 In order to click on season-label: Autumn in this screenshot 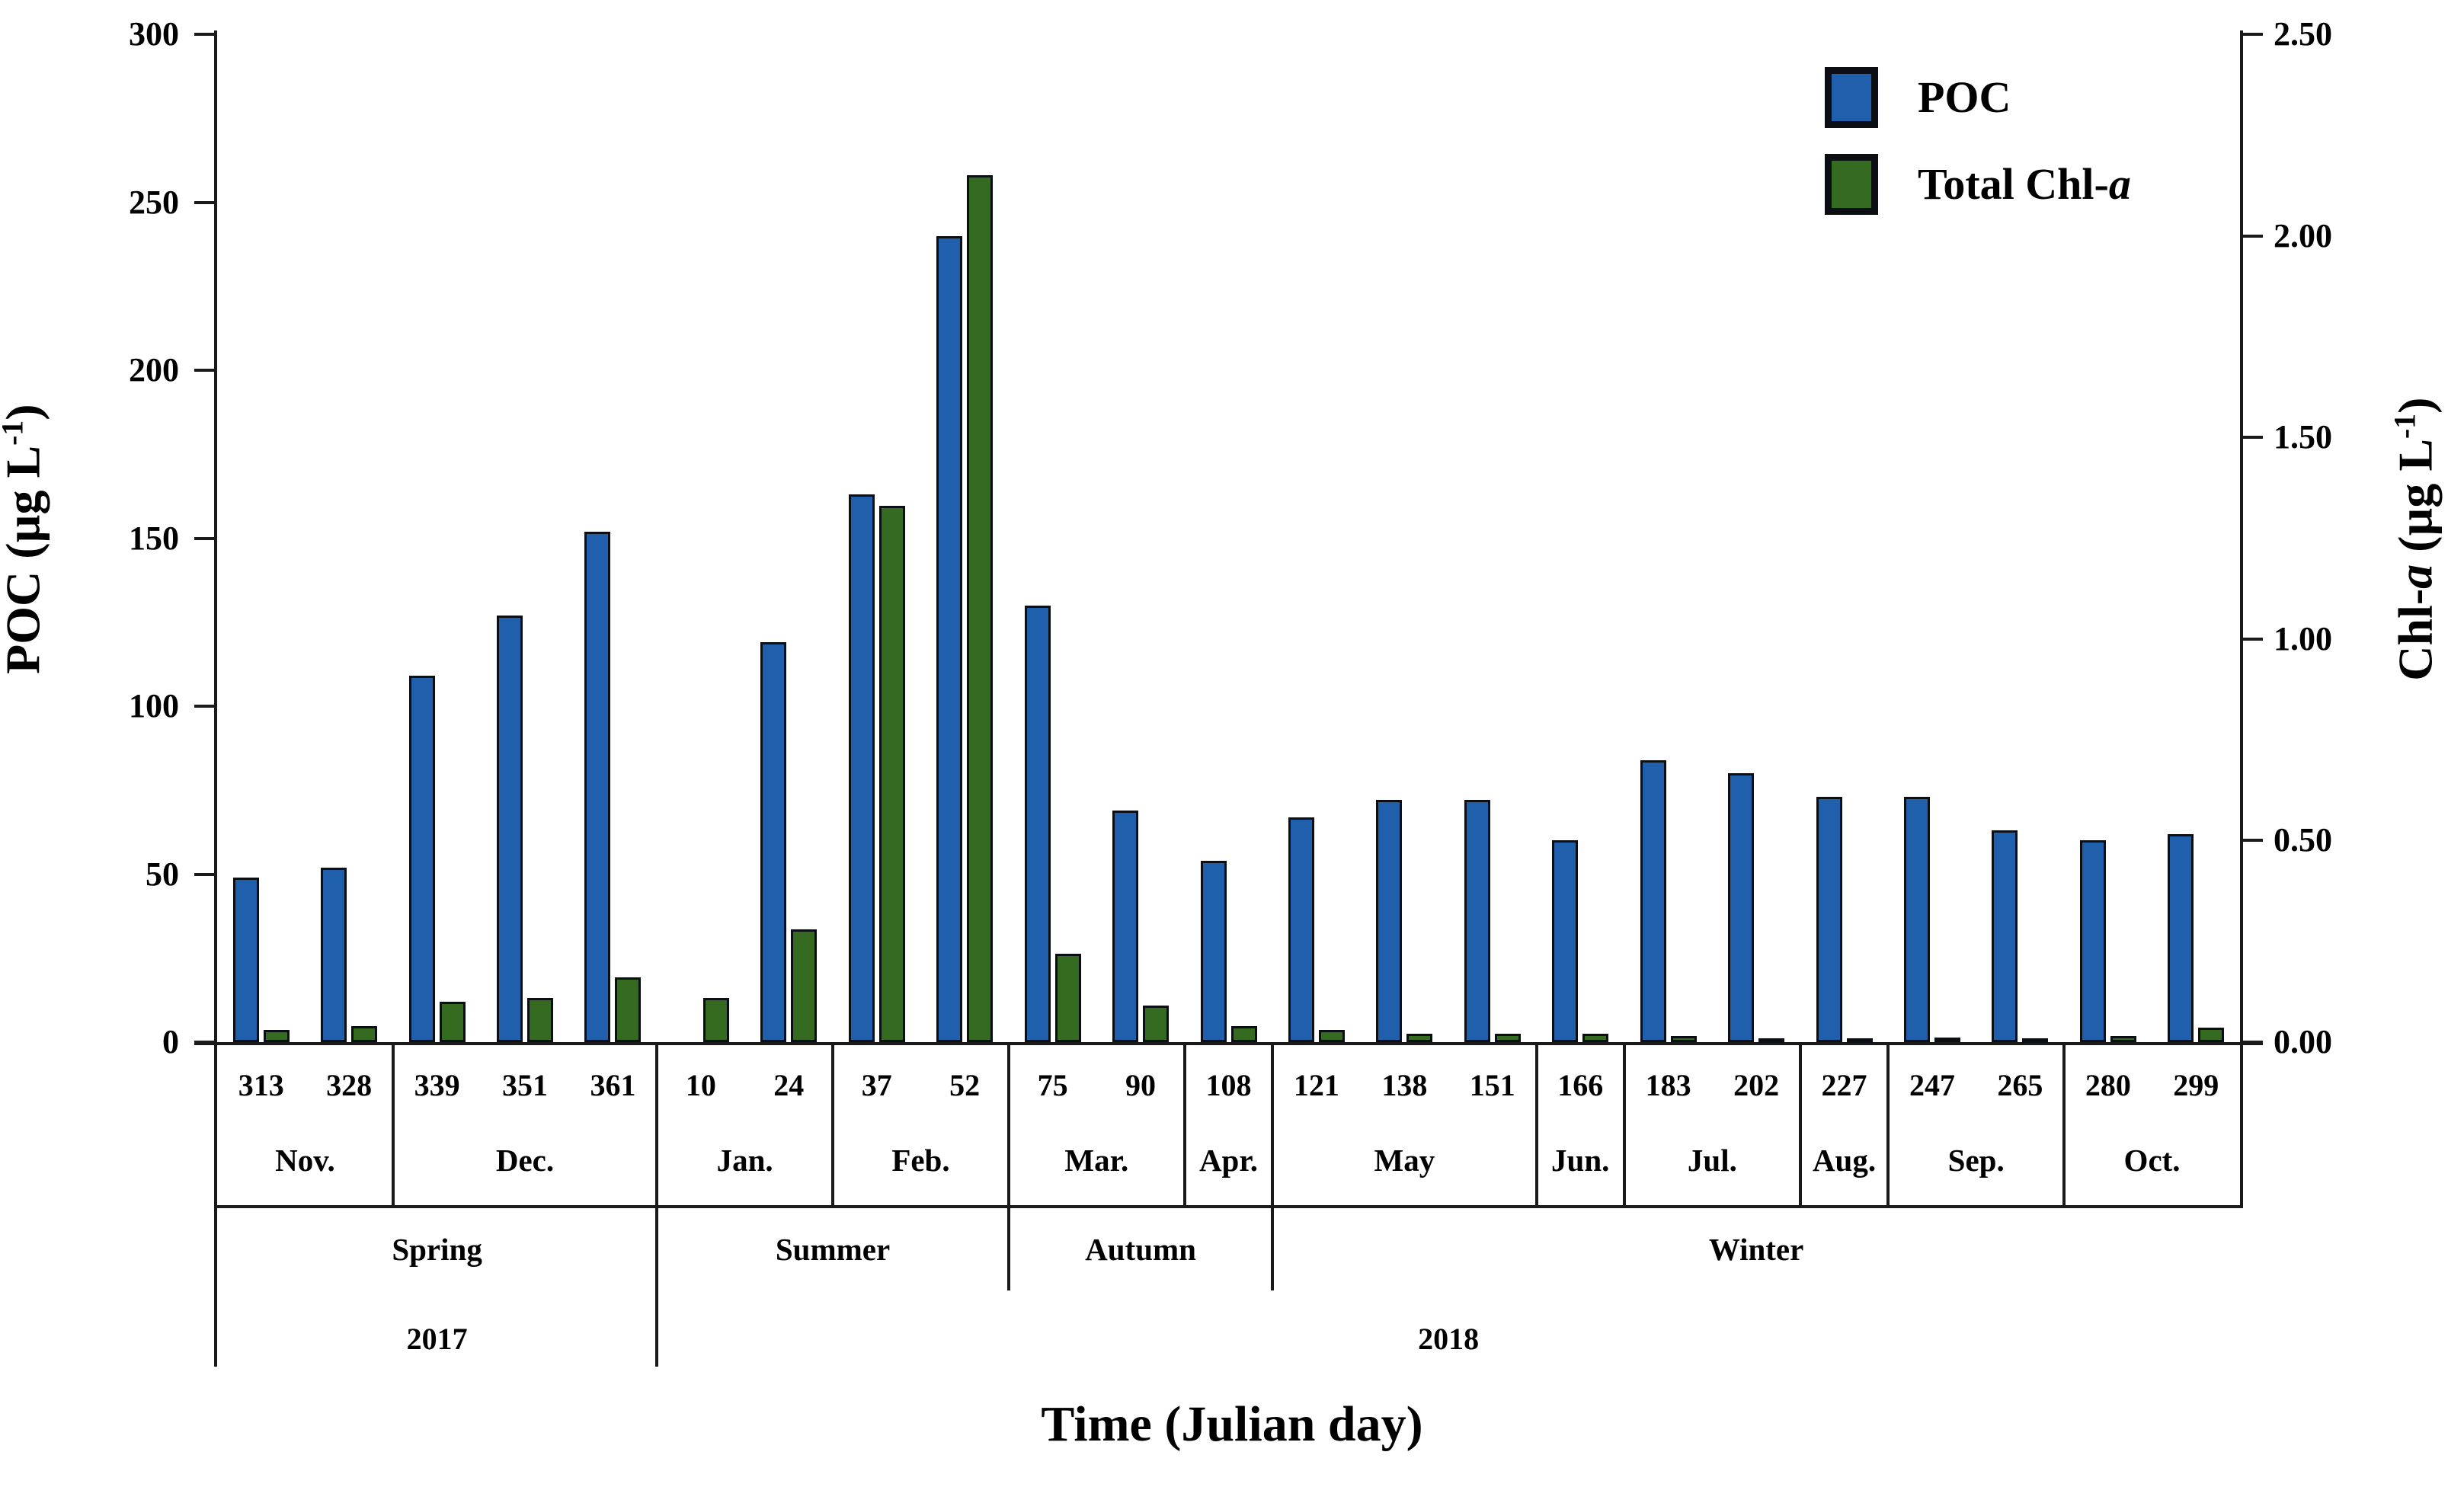, I will do `click(1140, 1250)`.